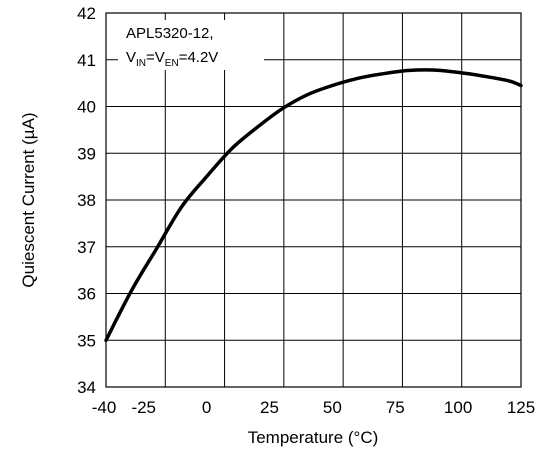 The image size is (547, 450). What do you see at coordinates (104, 407) in the screenshot?
I see `x-tick-label: -40` at bounding box center [104, 407].